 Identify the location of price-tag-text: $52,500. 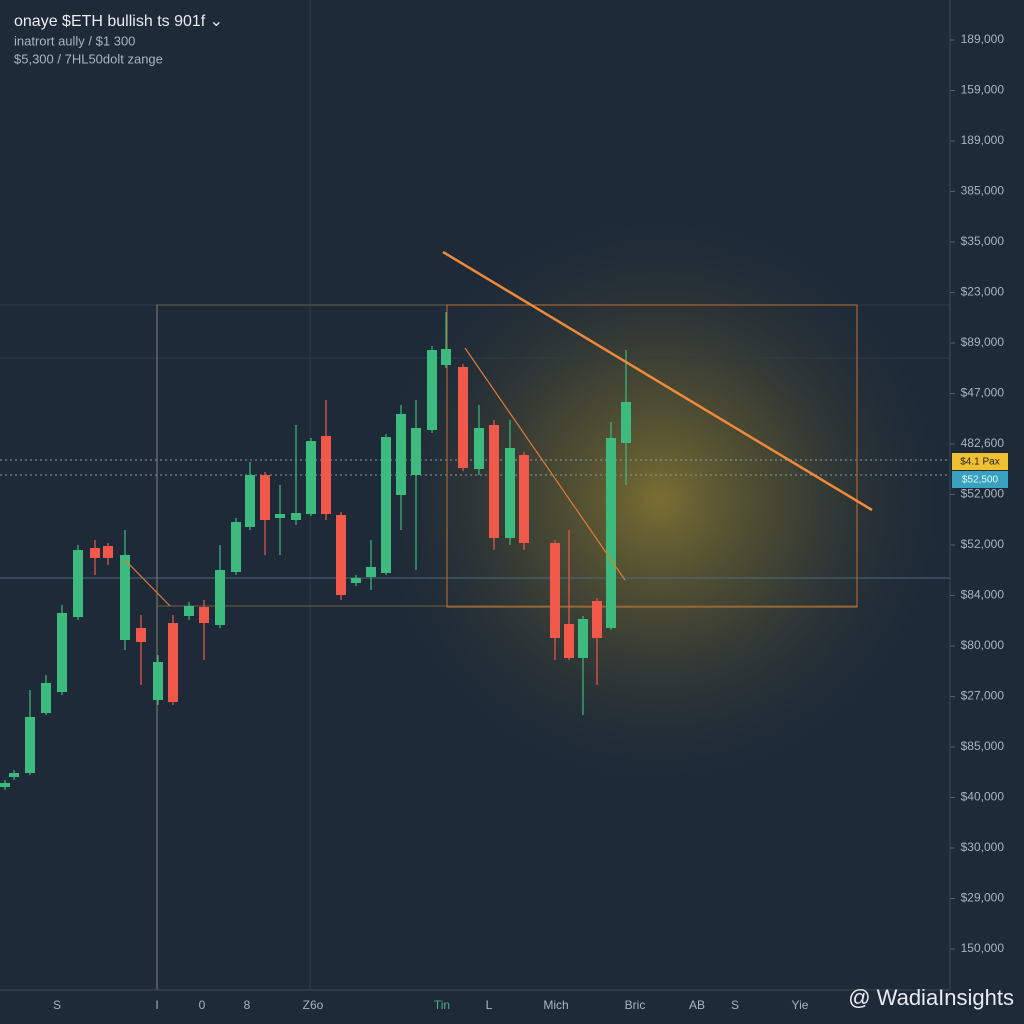
(980, 480).